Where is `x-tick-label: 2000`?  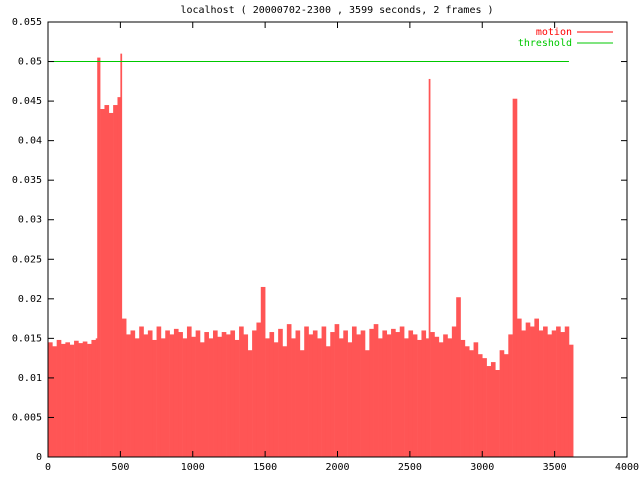
x-tick-label: 2000 is located at coordinates (337, 467).